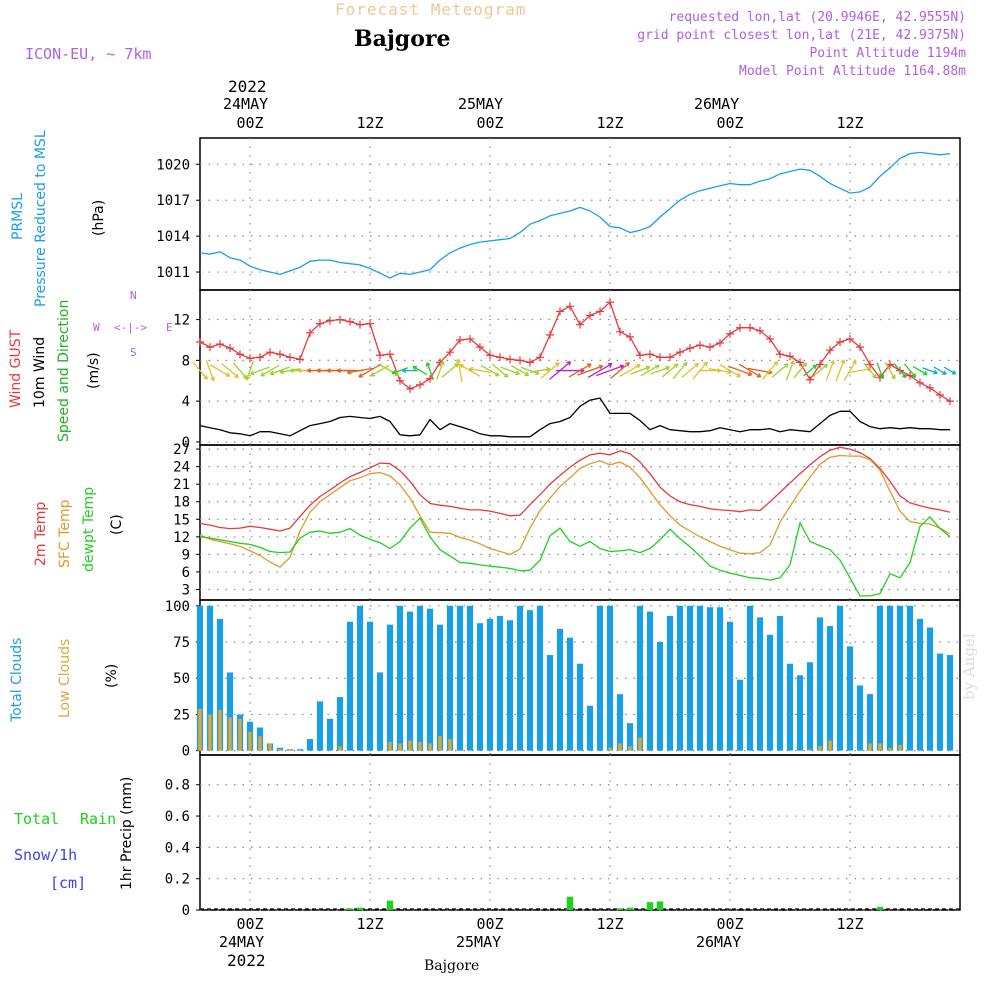 The height and width of the screenshot is (1000, 1000). Describe the element at coordinates (402, 39) in the screenshot. I see `location-title: Bajgore` at that location.